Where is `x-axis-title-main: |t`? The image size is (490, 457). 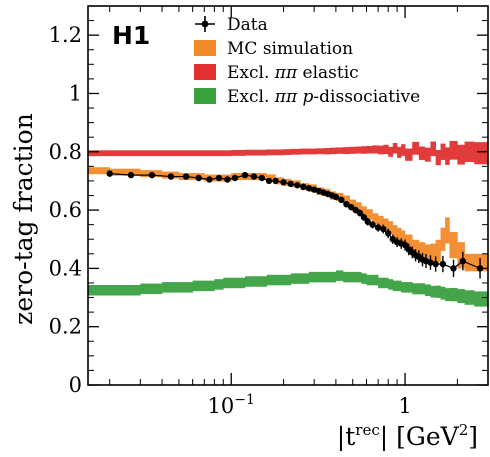 x-axis-title-main: |t is located at coordinates (346, 437).